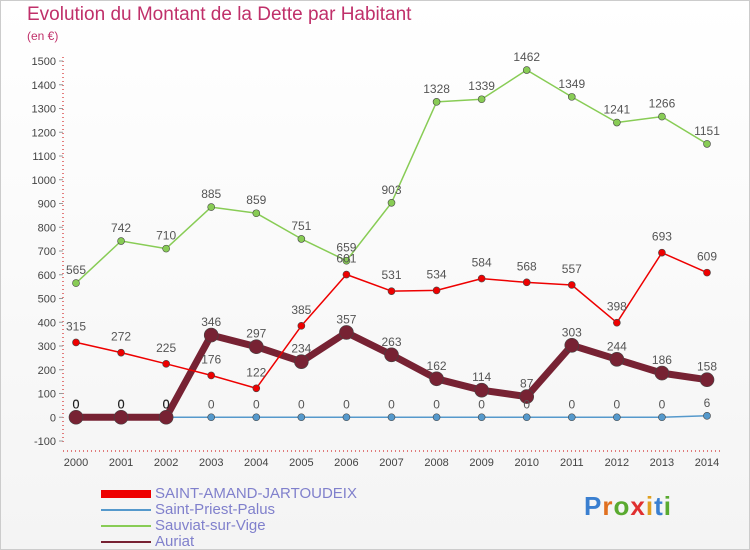 This screenshot has width=750, height=550. Describe the element at coordinates (43, 36) in the screenshot. I see `chart-unit: (en €)` at that location.